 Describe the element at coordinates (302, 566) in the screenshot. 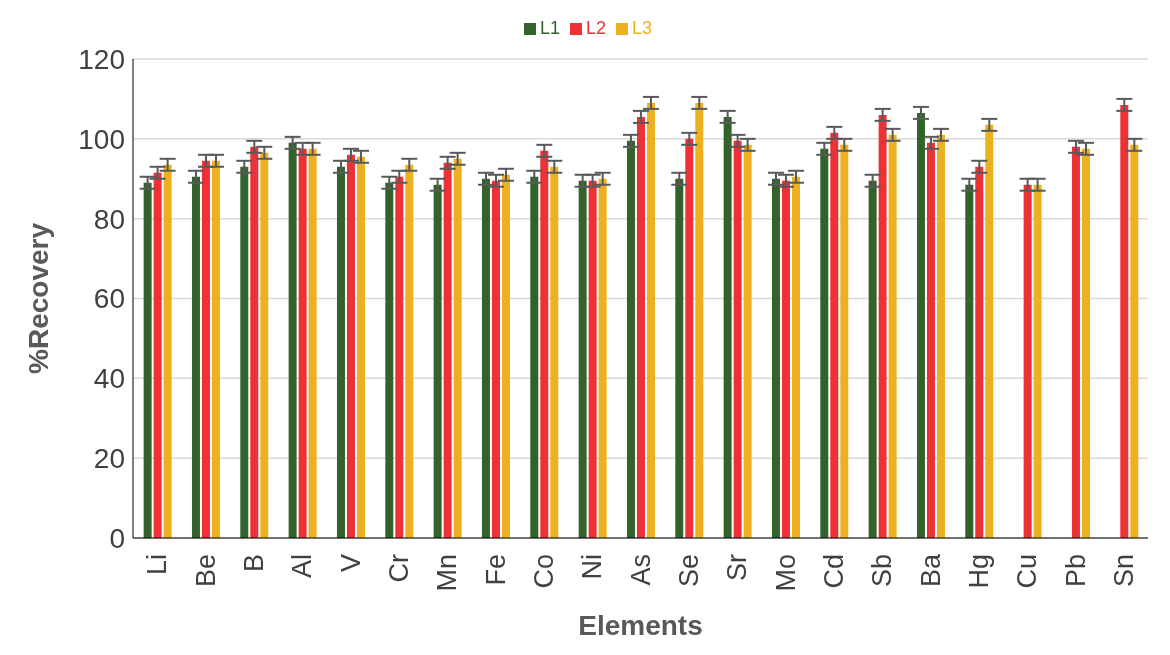

I see `x-tick-label: Al` at that location.